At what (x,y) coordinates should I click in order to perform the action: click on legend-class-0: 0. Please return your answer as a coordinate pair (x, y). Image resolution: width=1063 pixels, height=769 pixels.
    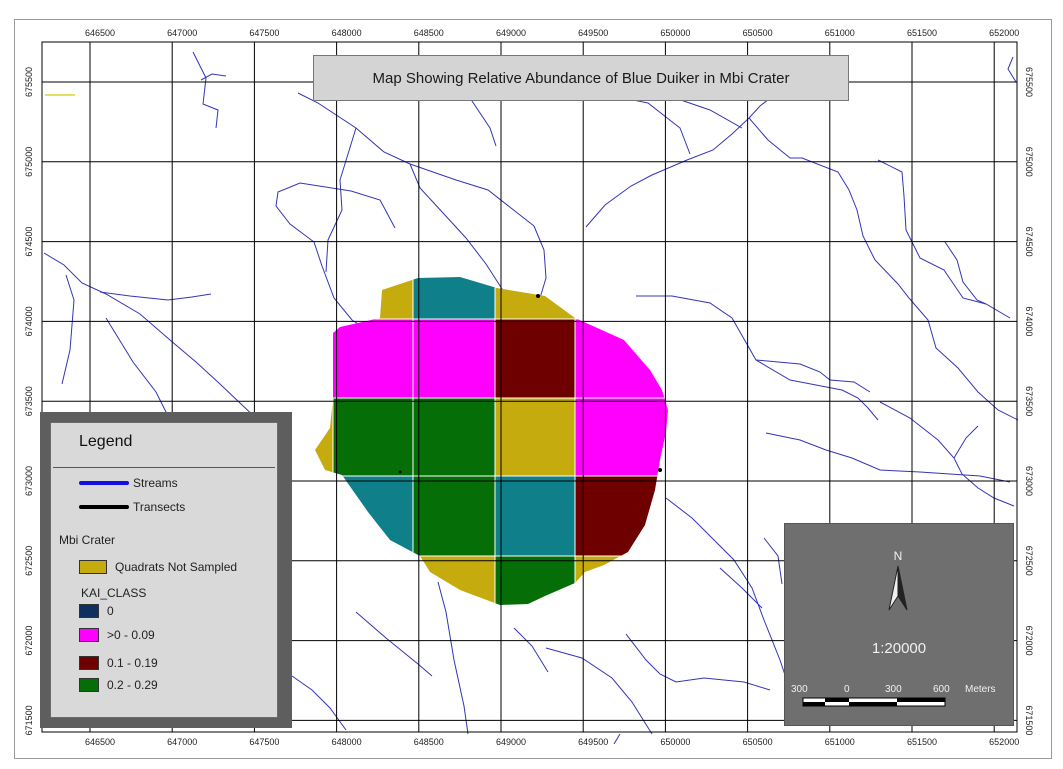
    Looking at the image, I should click on (96, 611).